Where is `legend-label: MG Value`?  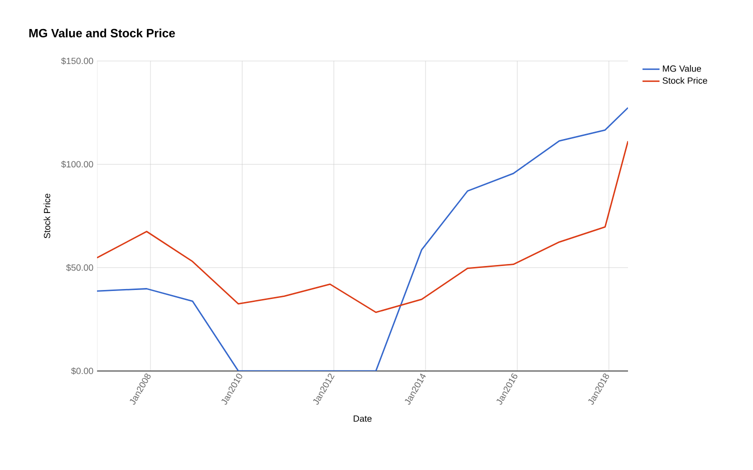
legend-label: MG Value is located at coordinates (682, 68).